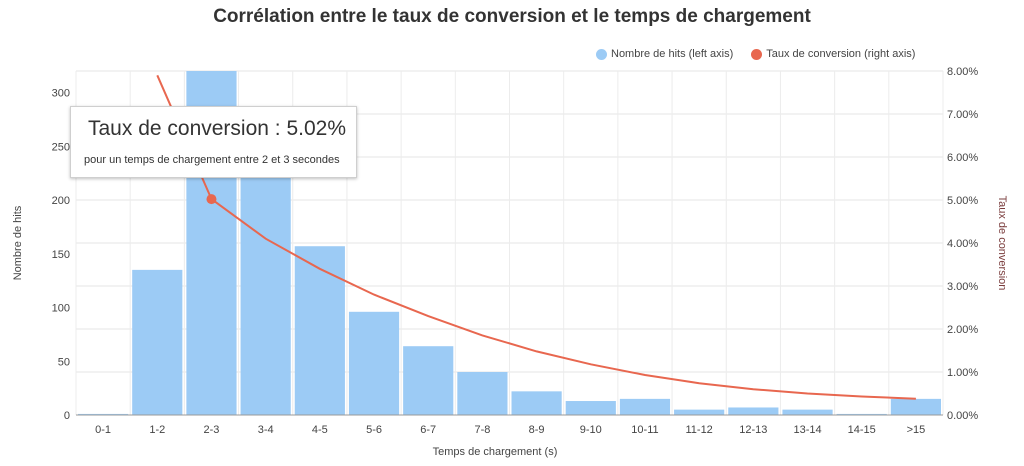  Describe the element at coordinates (320, 430) in the screenshot. I see `x-tick-label: 4-5` at that location.